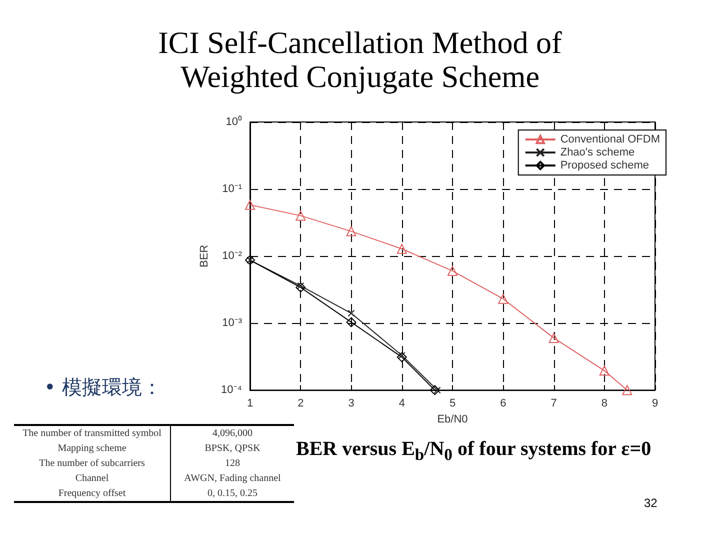  I want to click on text: Frequency offset, so click(92, 494).